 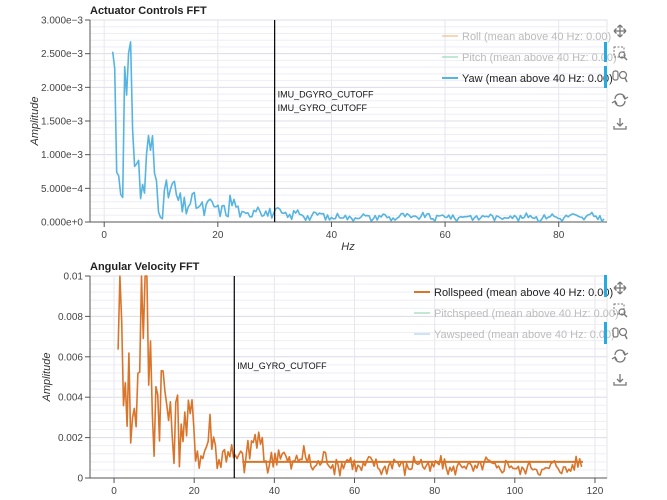 I want to click on cutoff-label: IMU_DGYRO_CUTOFF, so click(x=326, y=94).